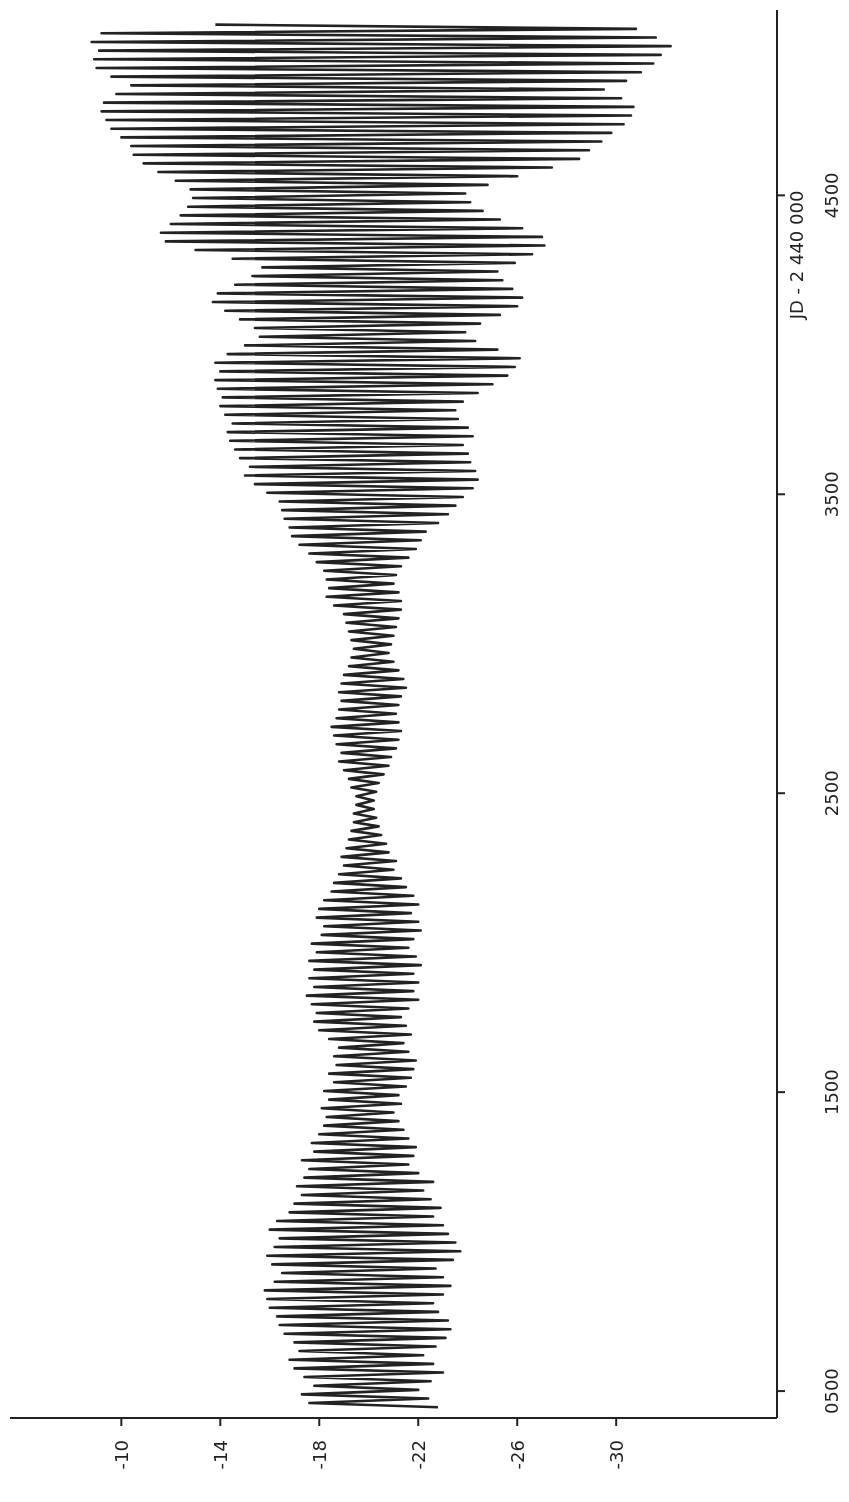 This screenshot has width=849, height=1502. Describe the element at coordinates (121, 1455) in the screenshot. I see `x-tick-label: -10` at that location.